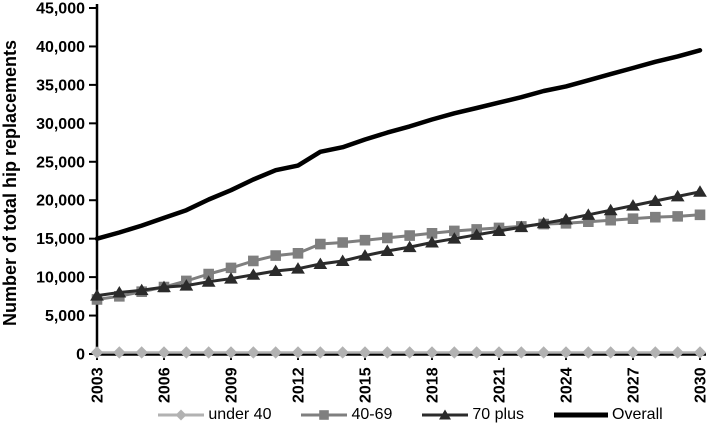 The width and height of the screenshot is (709, 433). I want to click on legend-item-overall: Overall, so click(608, 415).